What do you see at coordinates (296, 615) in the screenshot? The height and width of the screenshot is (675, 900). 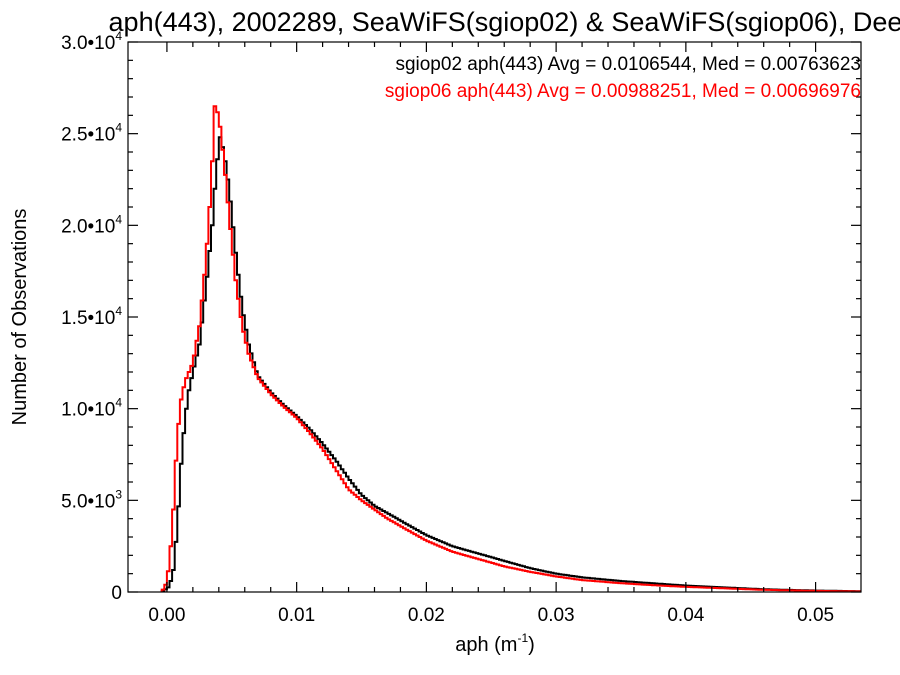 I see `x-tick-label: 0.01` at bounding box center [296, 615].